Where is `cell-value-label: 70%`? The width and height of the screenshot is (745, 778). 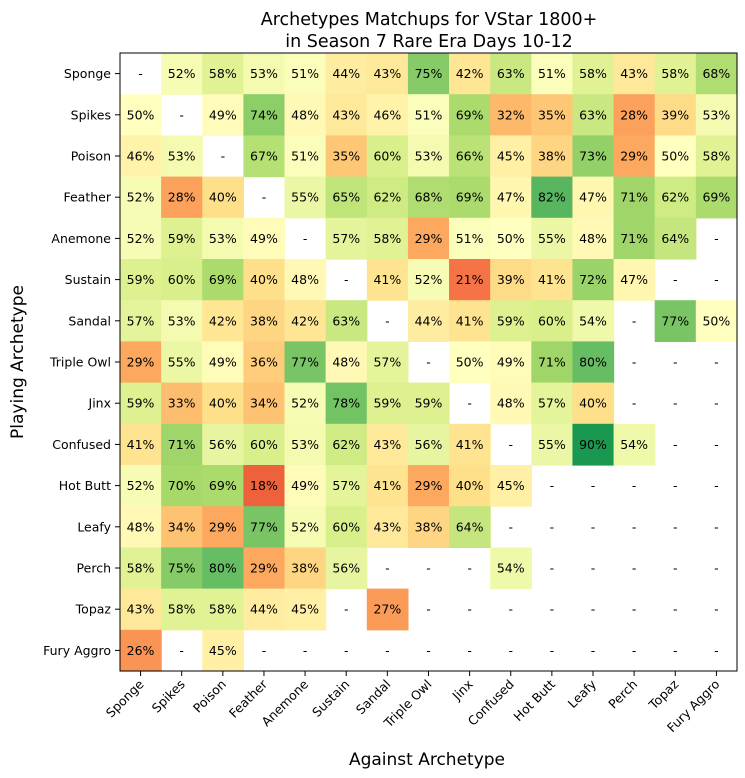 cell-value-label: 70% is located at coordinates (182, 485).